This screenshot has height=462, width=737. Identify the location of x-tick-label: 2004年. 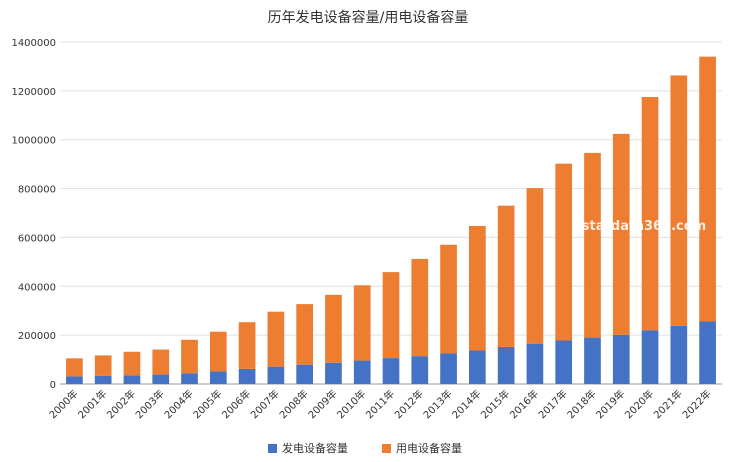
(178, 404).